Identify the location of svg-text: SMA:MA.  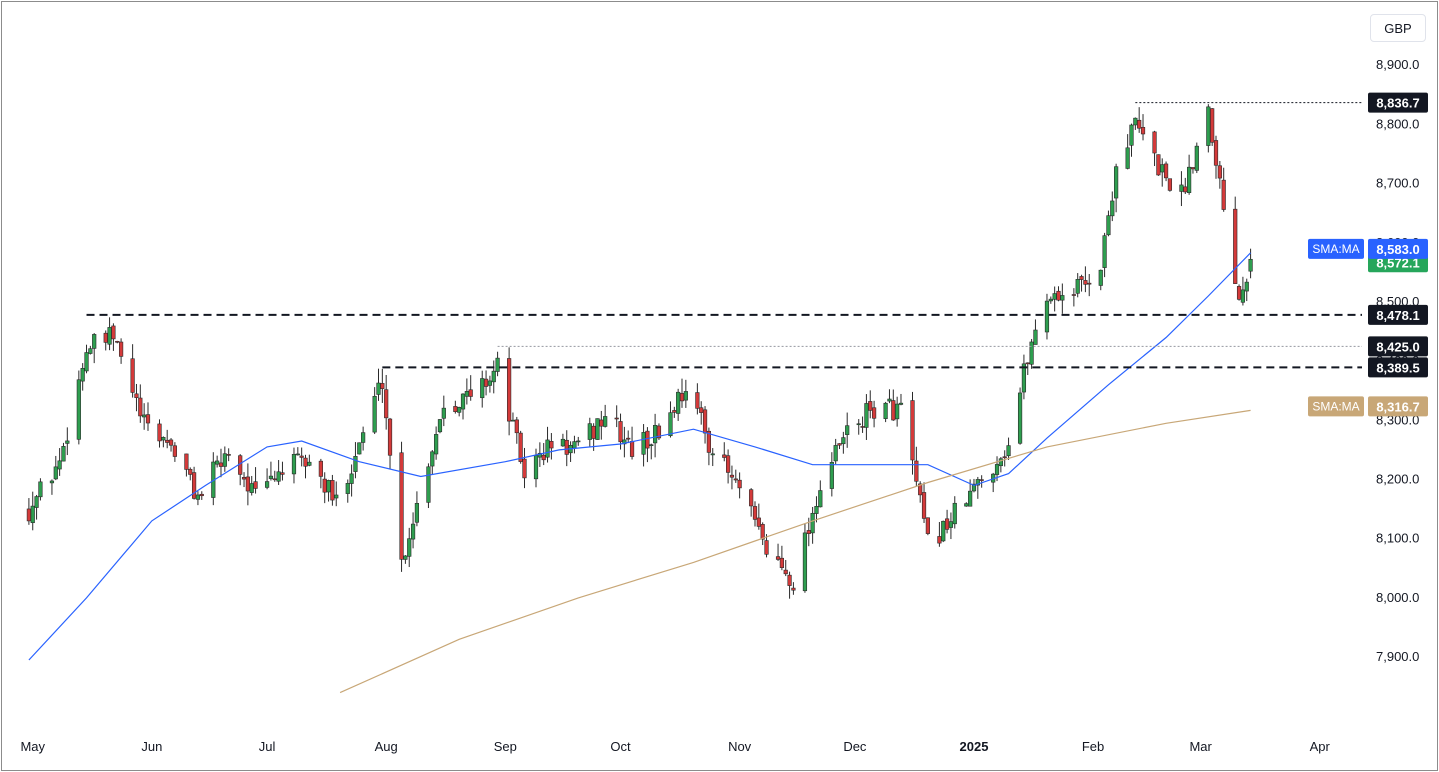
(1335, 406).